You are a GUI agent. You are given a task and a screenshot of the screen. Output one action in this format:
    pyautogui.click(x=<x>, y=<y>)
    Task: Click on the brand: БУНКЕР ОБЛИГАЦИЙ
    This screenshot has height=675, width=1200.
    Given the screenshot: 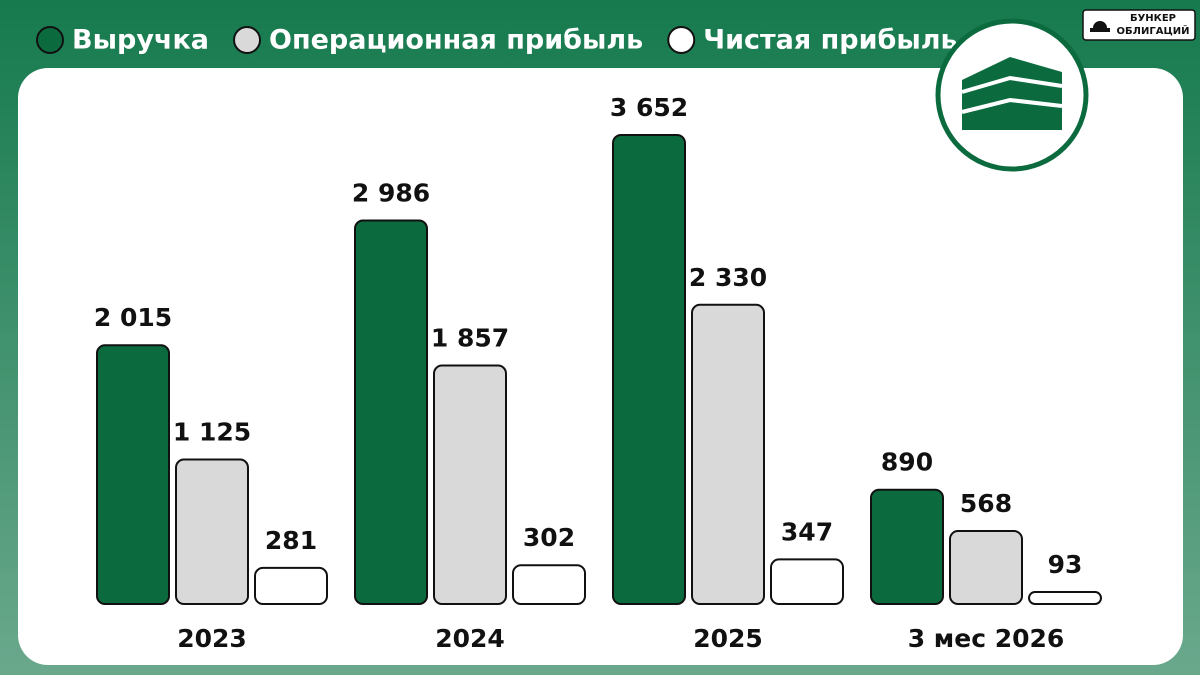 What is the action you would take?
    pyautogui.click(x=1139, y=25)
    